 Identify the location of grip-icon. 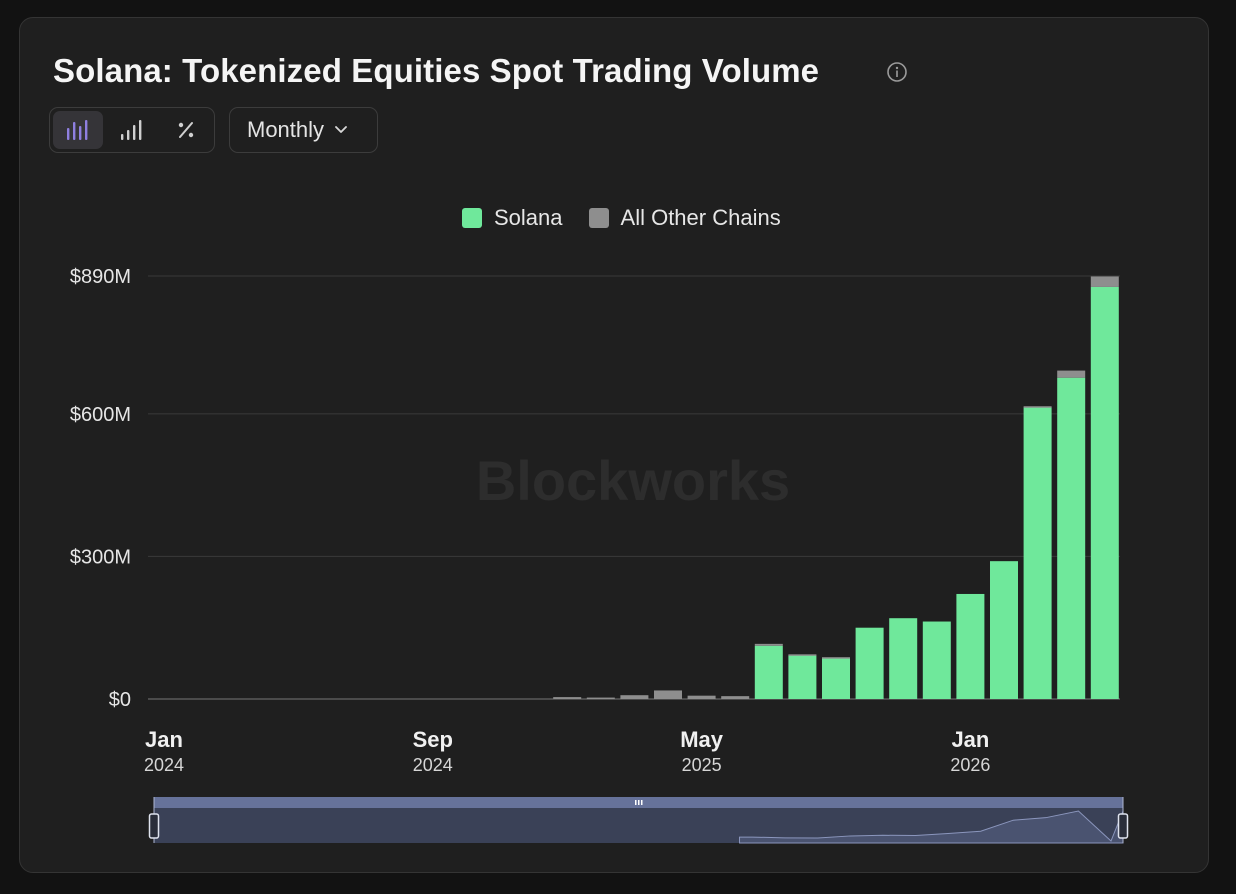
(639, 802).